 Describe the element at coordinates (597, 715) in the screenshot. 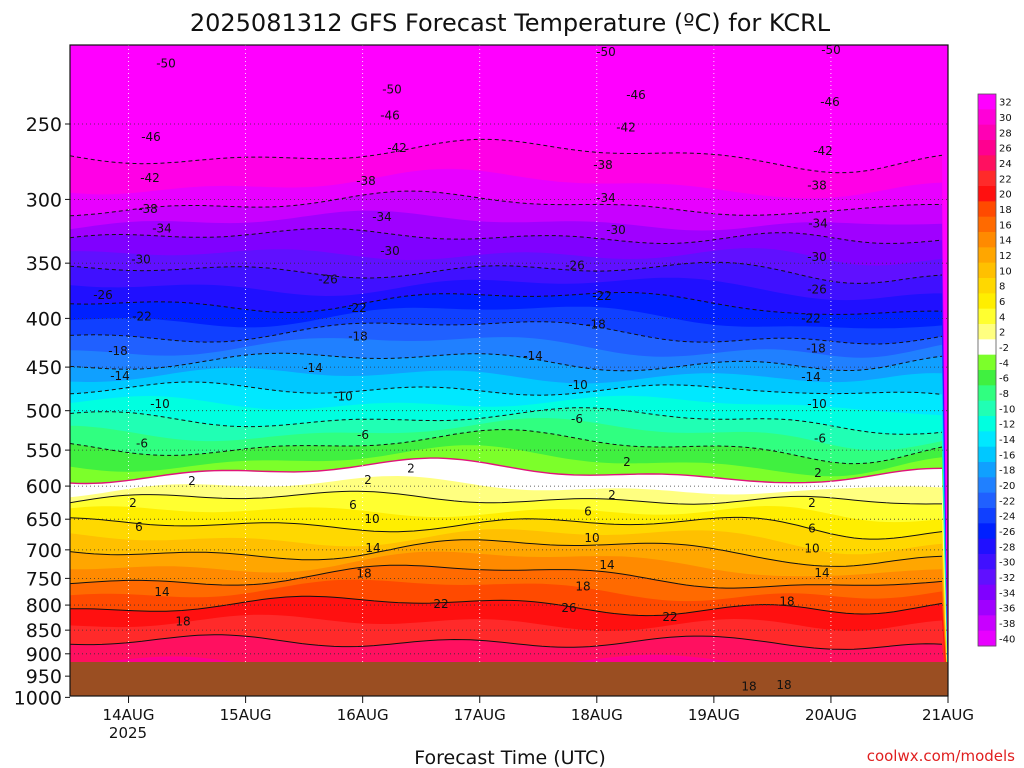

I see `x-tick-label-4: 18AUG` at that location.